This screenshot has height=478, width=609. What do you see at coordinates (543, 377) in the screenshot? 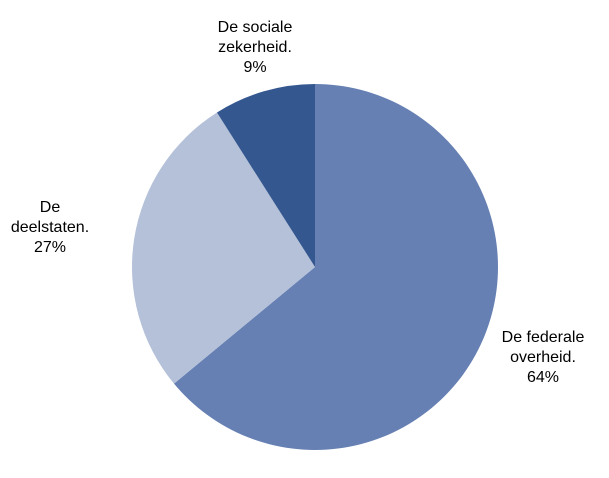
I see `value-label: 64%` at bounding box center [543, 377].